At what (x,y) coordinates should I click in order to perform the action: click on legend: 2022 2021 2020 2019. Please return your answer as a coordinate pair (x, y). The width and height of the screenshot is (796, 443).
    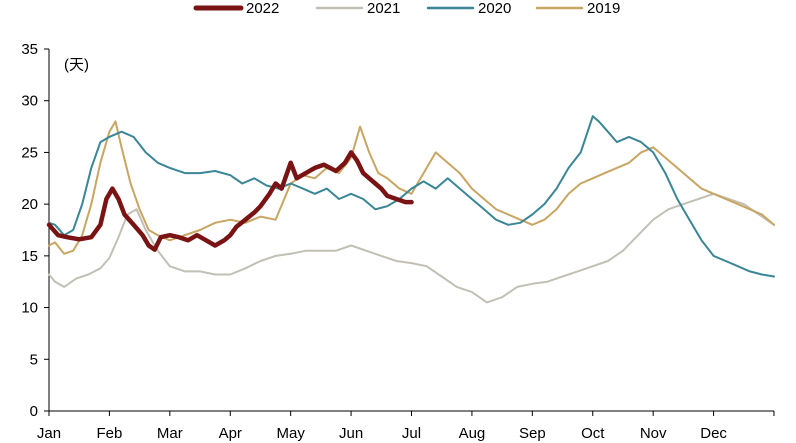
    Looking at the image, I should click on (406, 8).